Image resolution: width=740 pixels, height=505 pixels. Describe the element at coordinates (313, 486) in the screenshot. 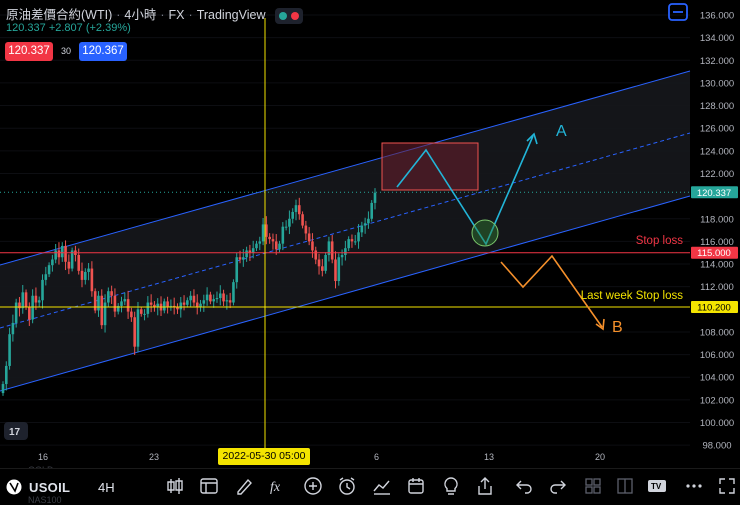

I see `add-icon` at that location.